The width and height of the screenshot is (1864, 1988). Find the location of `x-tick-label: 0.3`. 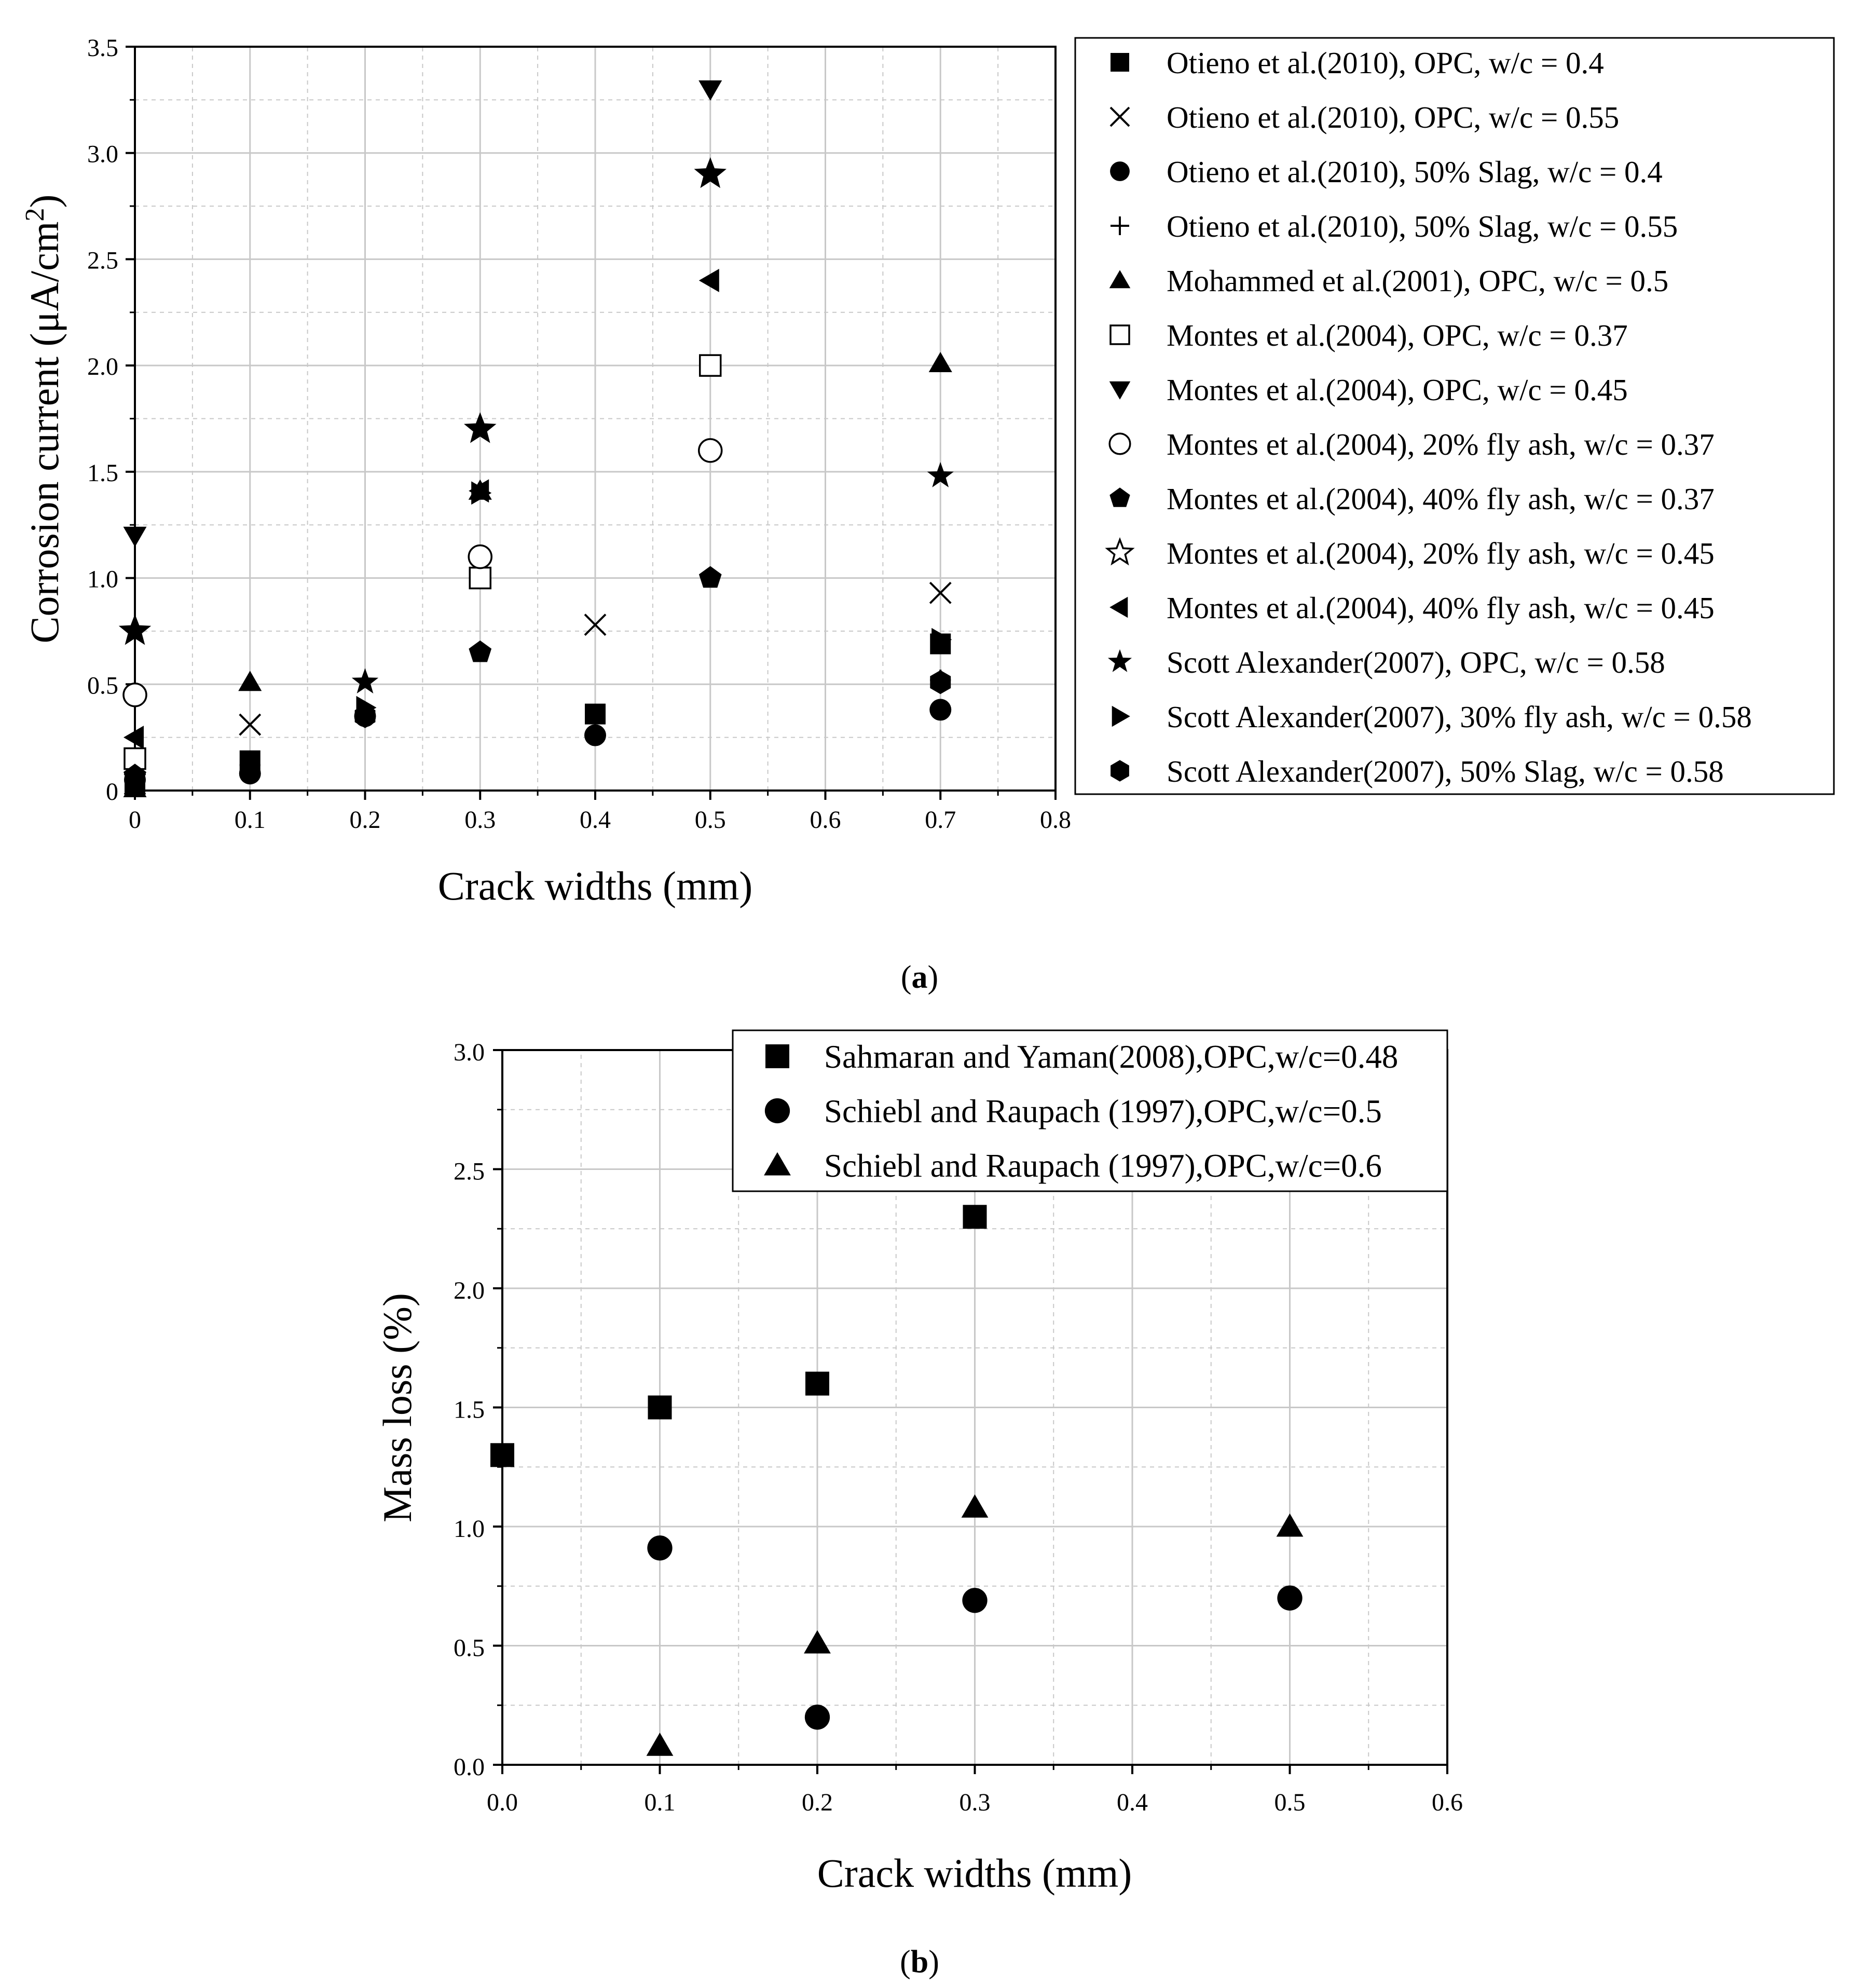

x-tick-label: 0.3 is located at coordinates (975, 1802).